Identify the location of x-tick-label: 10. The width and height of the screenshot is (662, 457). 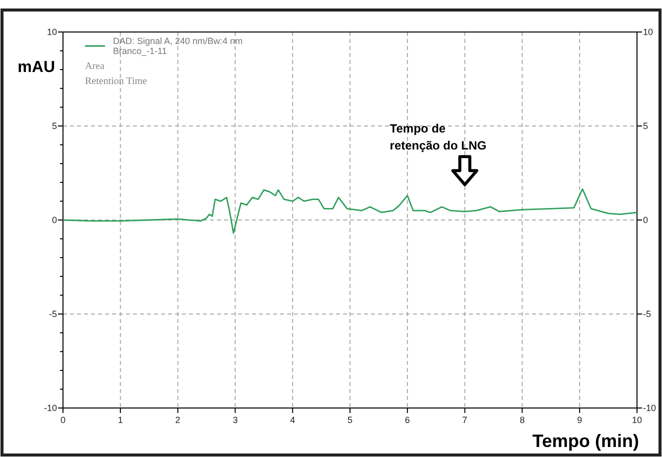
(637, 420).